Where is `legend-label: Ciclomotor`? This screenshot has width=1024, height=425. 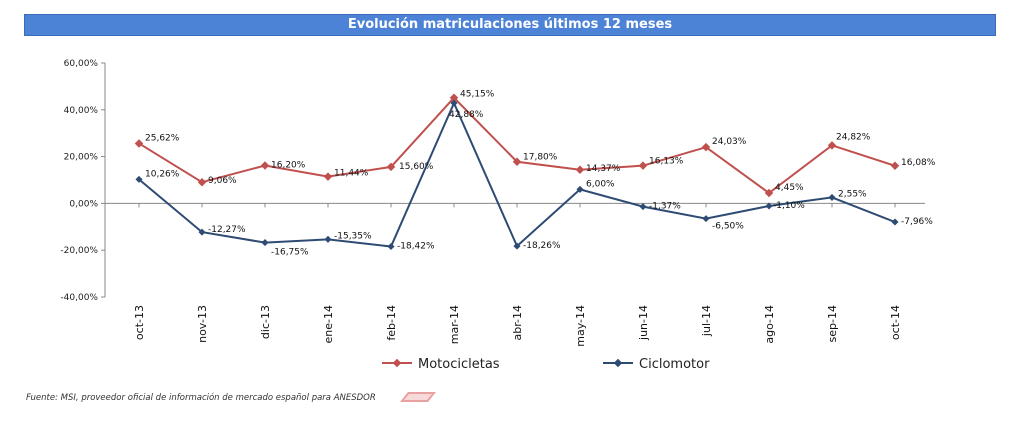
legend-label: Ciclomotor is located at coordinates (674, 364).